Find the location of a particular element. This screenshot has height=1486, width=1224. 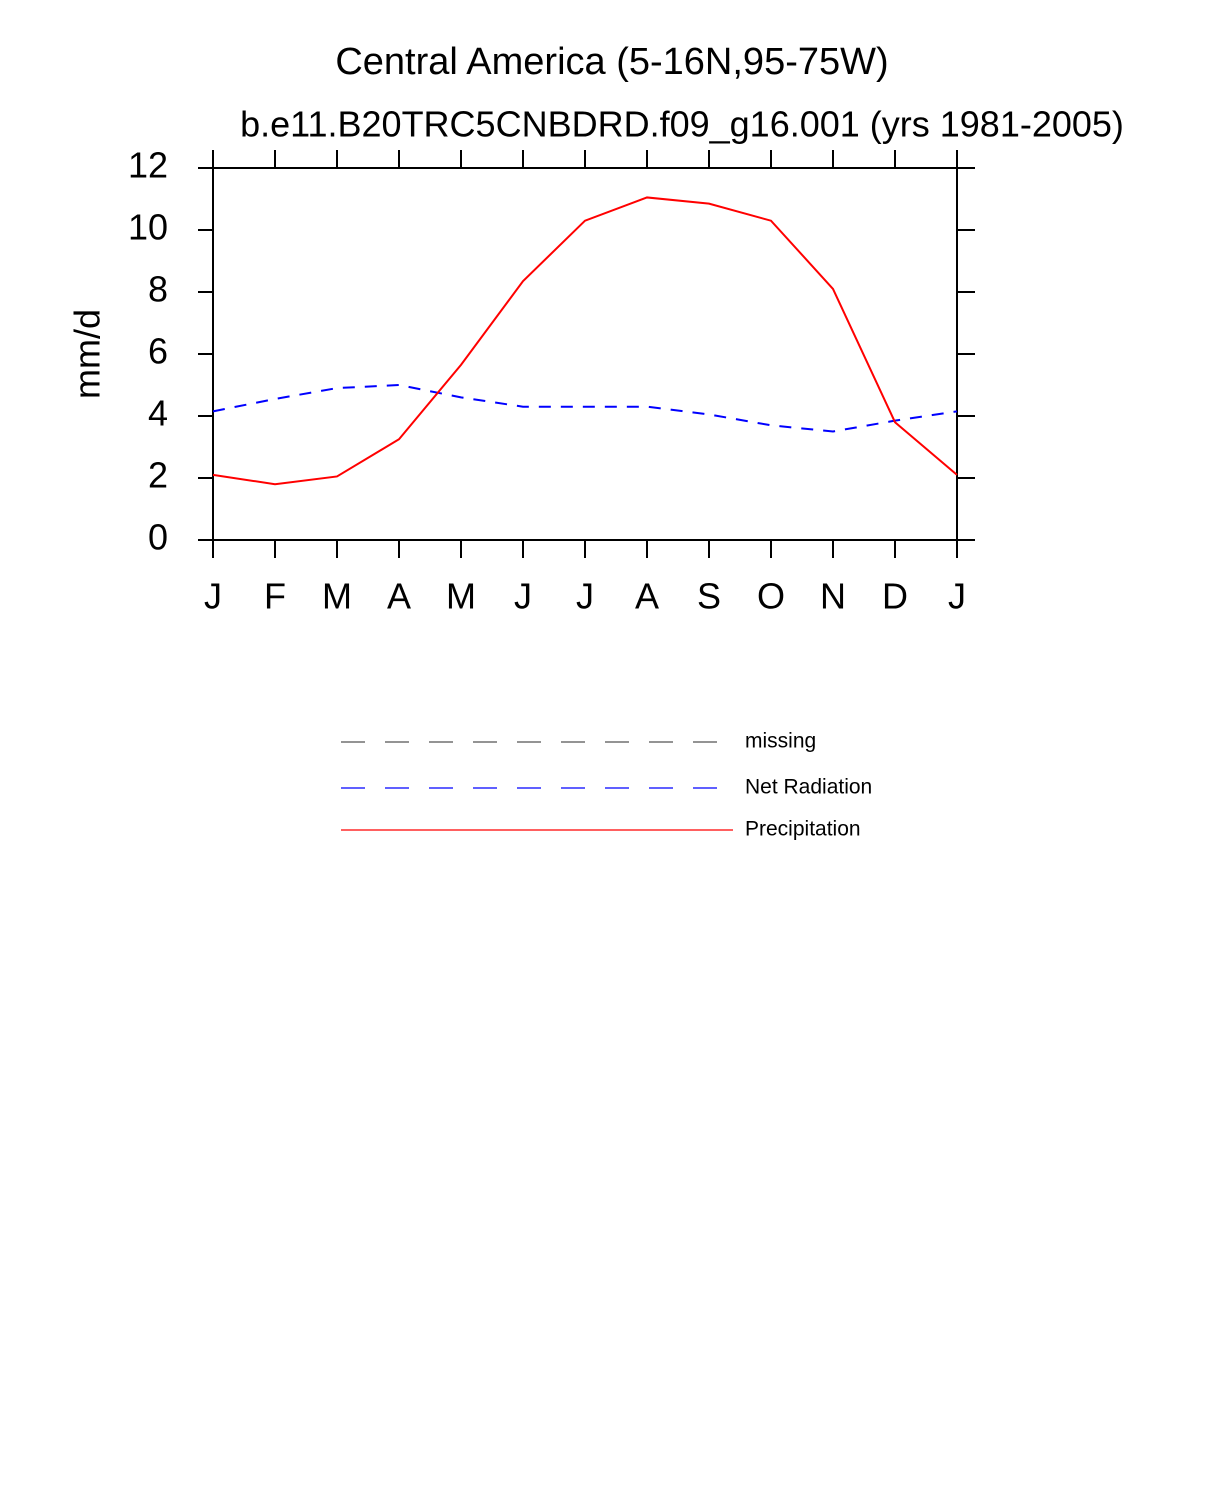

legend-label: Precipitation is located at coordinates (803, 829).